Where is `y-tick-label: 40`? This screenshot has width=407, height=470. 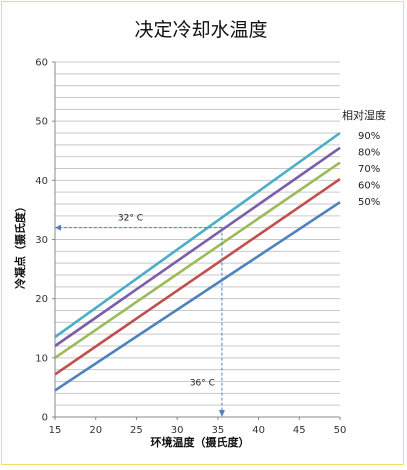
y-tick-label: 40 is located at coordinates (41, 181).